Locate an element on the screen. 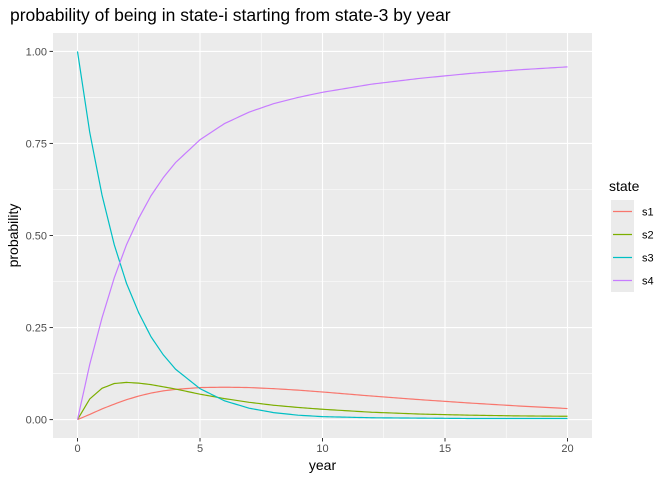 The width and height of the screenshot is (672, 485). y-tick-label: 0.75 is located at coordinates (36, 144).